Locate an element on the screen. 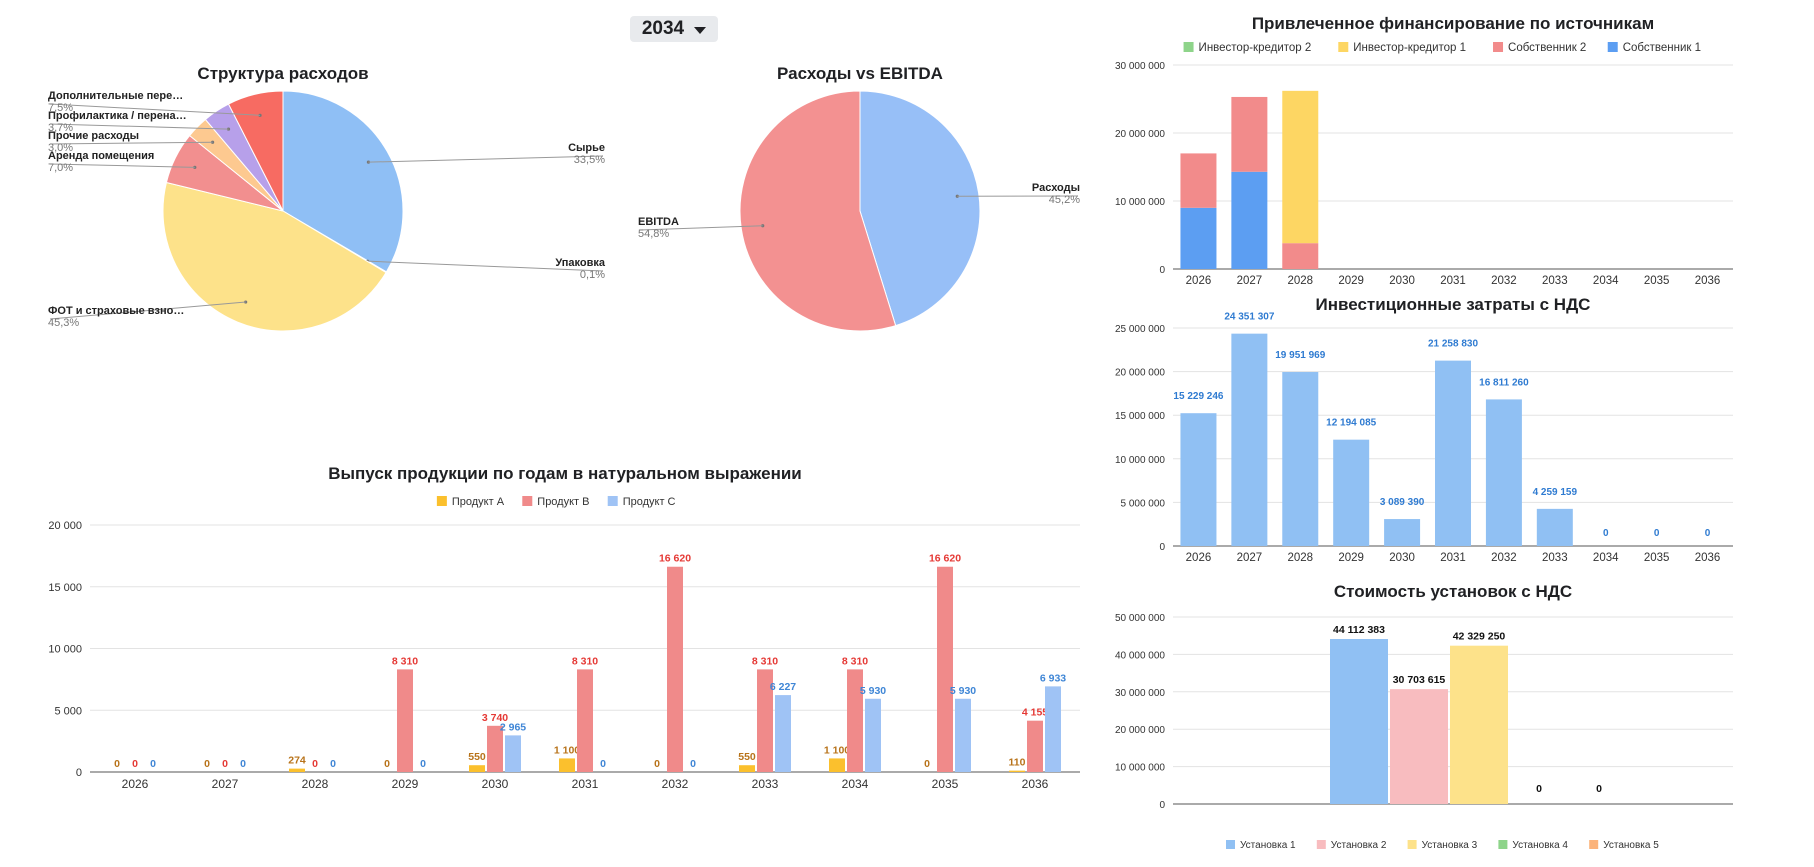 The width and height of the screenshot is (1814, 867). legend-label: Установка 1 is located at coordinates (1268, 845).